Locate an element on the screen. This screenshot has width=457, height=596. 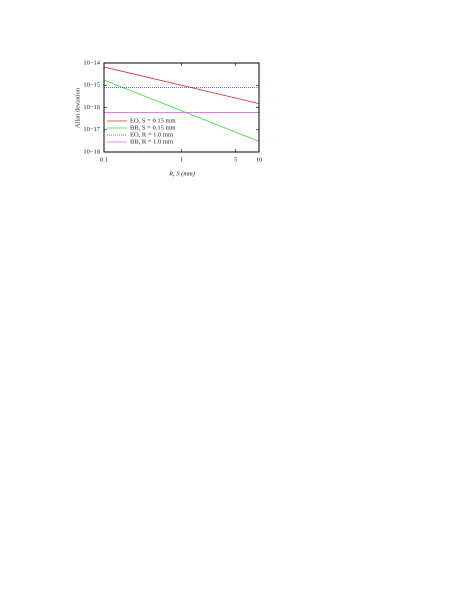
y-tick-label: 10−14 is located at coordinates (91, 62).